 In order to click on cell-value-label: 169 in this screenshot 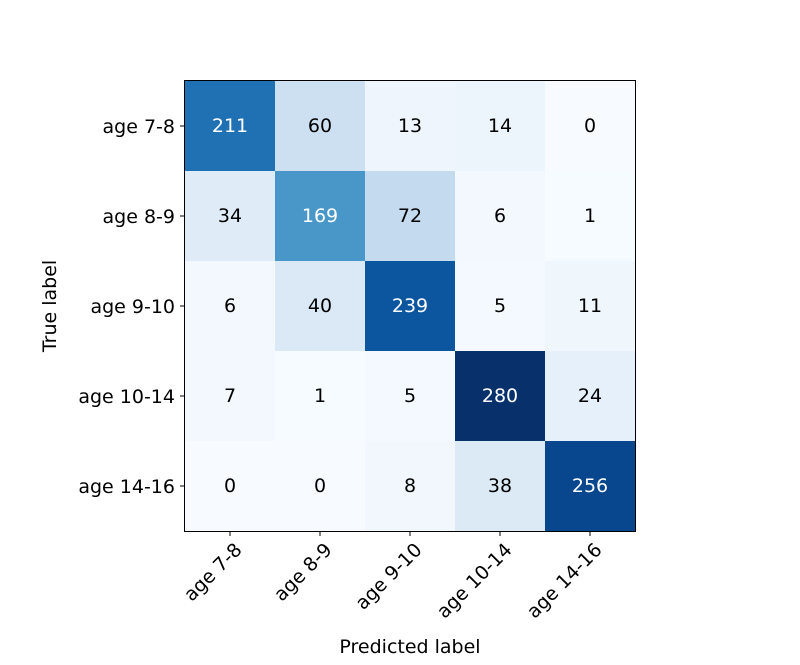, I will do `click(320, 216)`.